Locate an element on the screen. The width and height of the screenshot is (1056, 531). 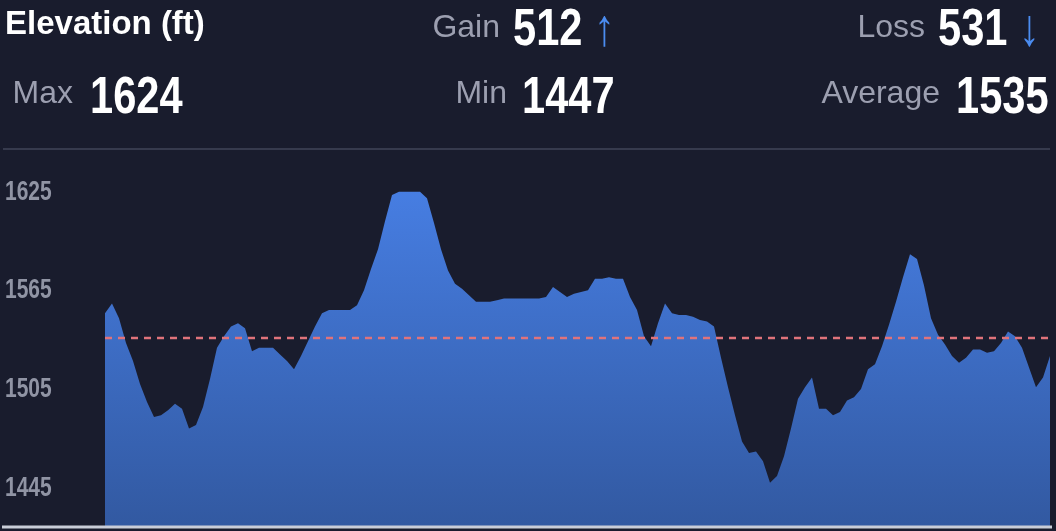
text: Min 1447 is located at coordinates (535, 95).